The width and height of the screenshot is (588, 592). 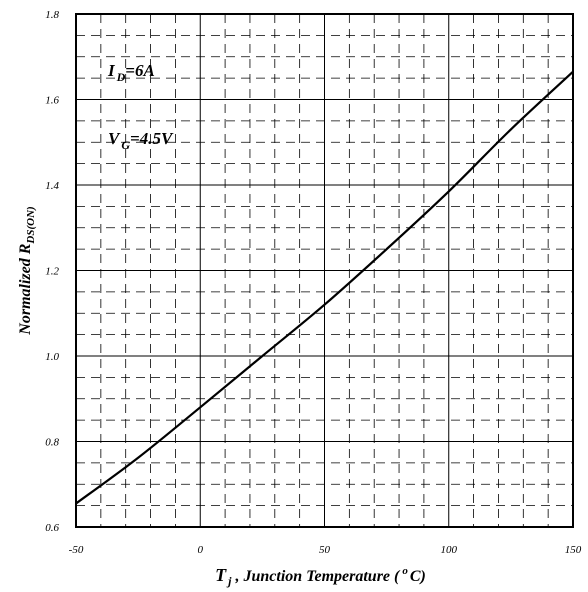 What do you see at coordinates (52, 357) in the screenshot?
I see `y-tick-label-2: 1.0` at bounding box center [52, 357].